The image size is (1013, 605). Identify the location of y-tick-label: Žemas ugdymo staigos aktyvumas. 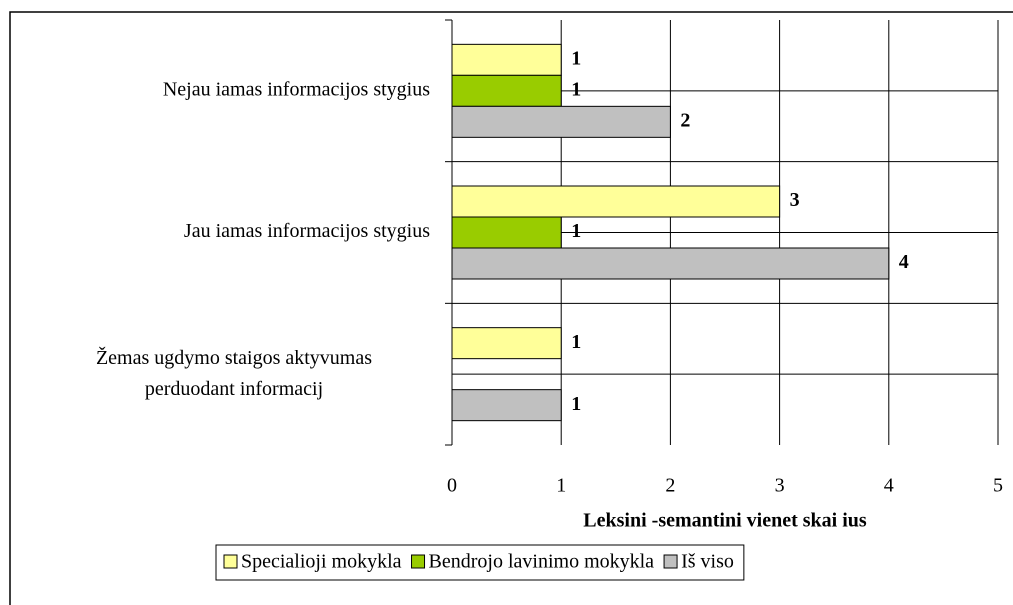
(234, 357).